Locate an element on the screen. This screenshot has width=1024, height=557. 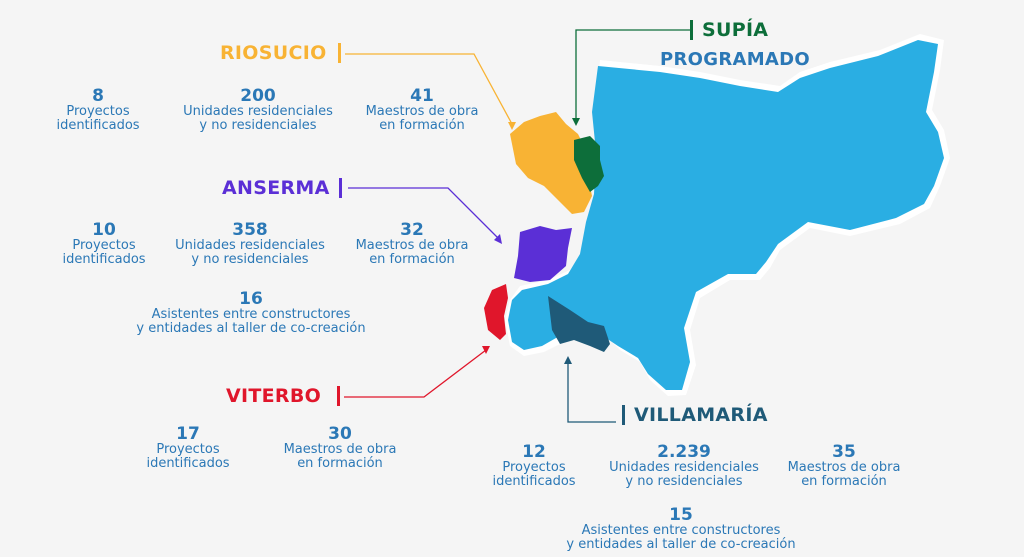
viterbo-connector is located at coordinates (415, 373).